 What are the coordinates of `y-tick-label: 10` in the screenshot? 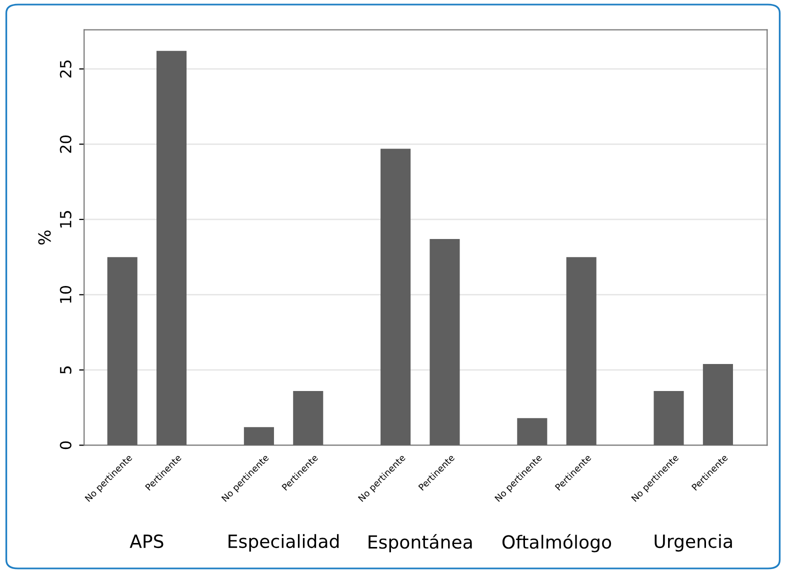 It's located at (66, 294).